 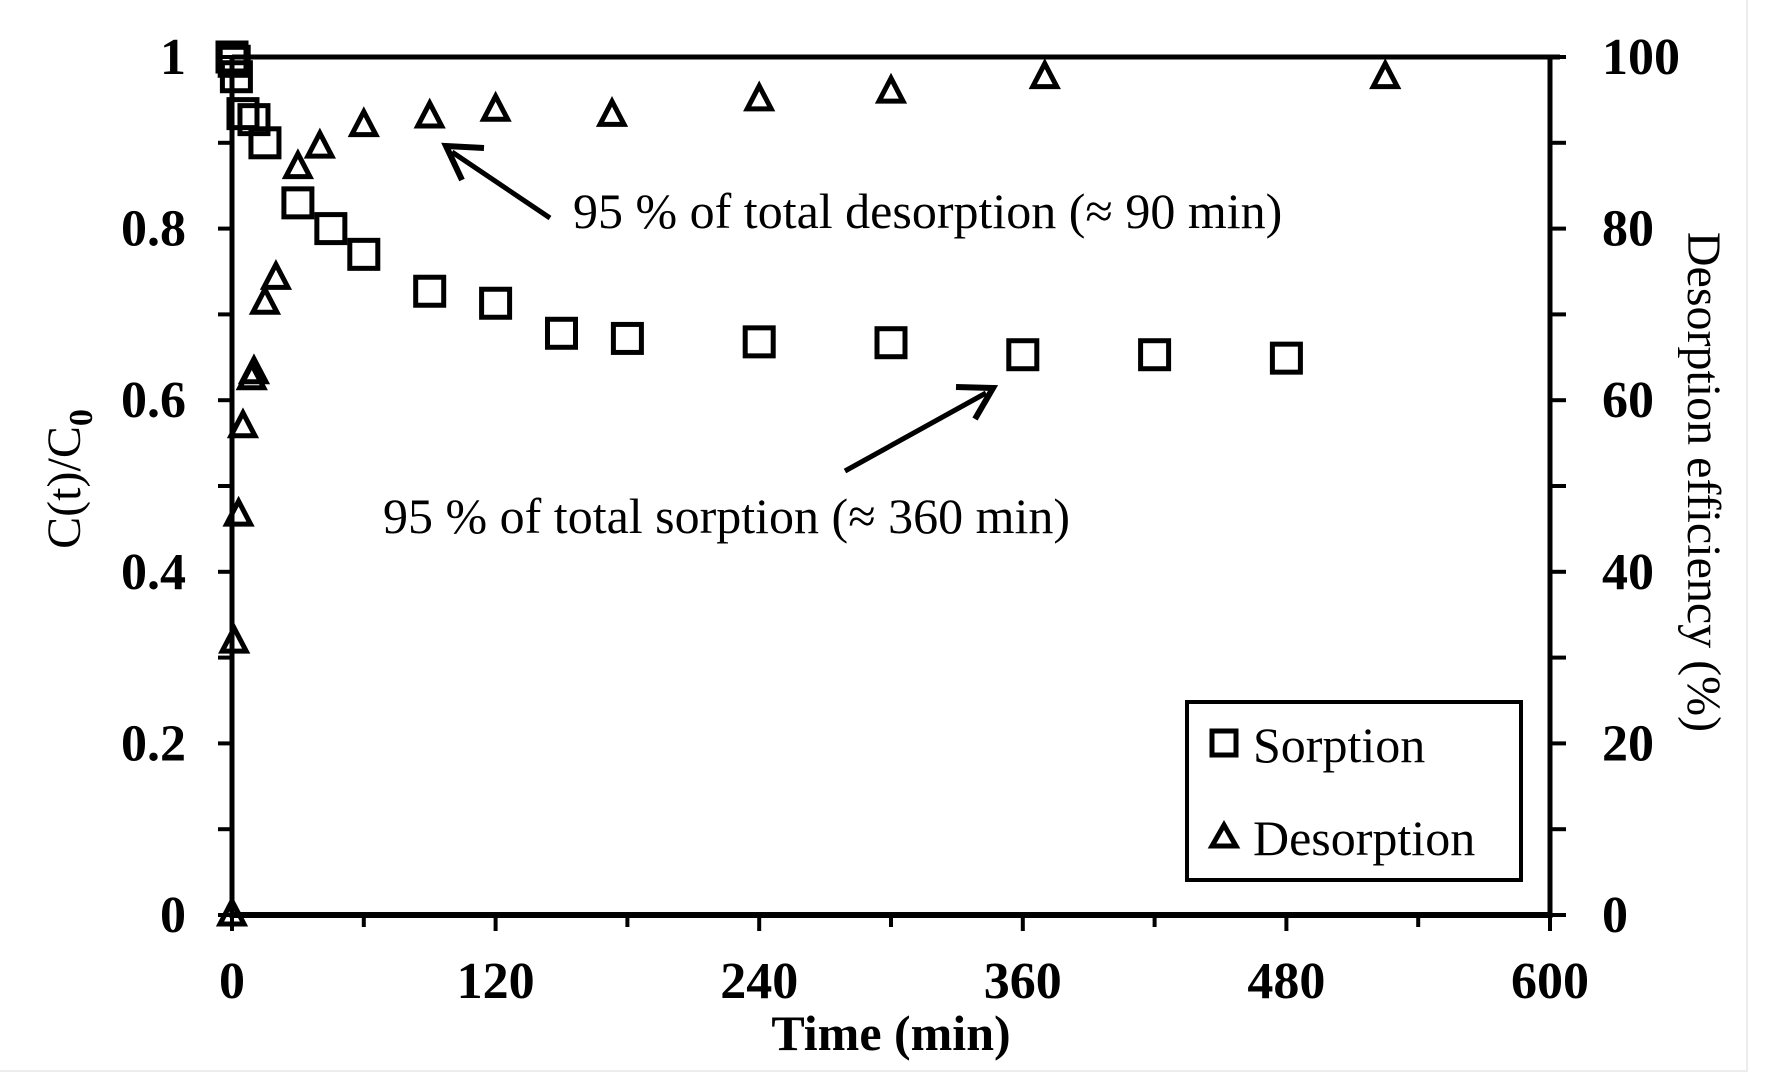 What do you see at coordinates (1628, 400) in the screenshot?
I see `y2-tick-label: 60` at bounding box center [1628, 400].